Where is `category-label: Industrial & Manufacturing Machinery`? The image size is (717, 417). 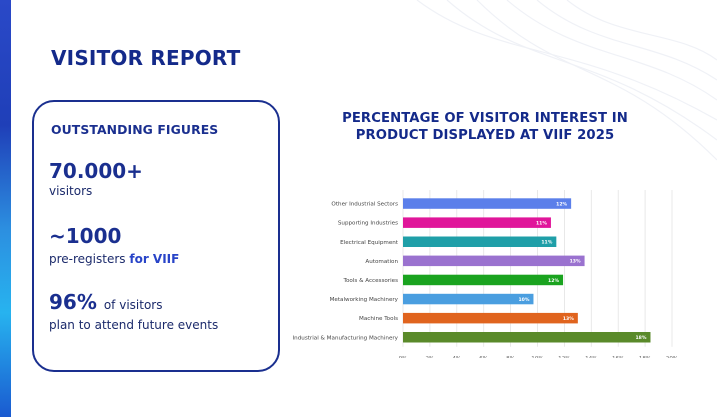 category-label: Industrial & Manufacturing Machinery is located at coordinates (346, 338).